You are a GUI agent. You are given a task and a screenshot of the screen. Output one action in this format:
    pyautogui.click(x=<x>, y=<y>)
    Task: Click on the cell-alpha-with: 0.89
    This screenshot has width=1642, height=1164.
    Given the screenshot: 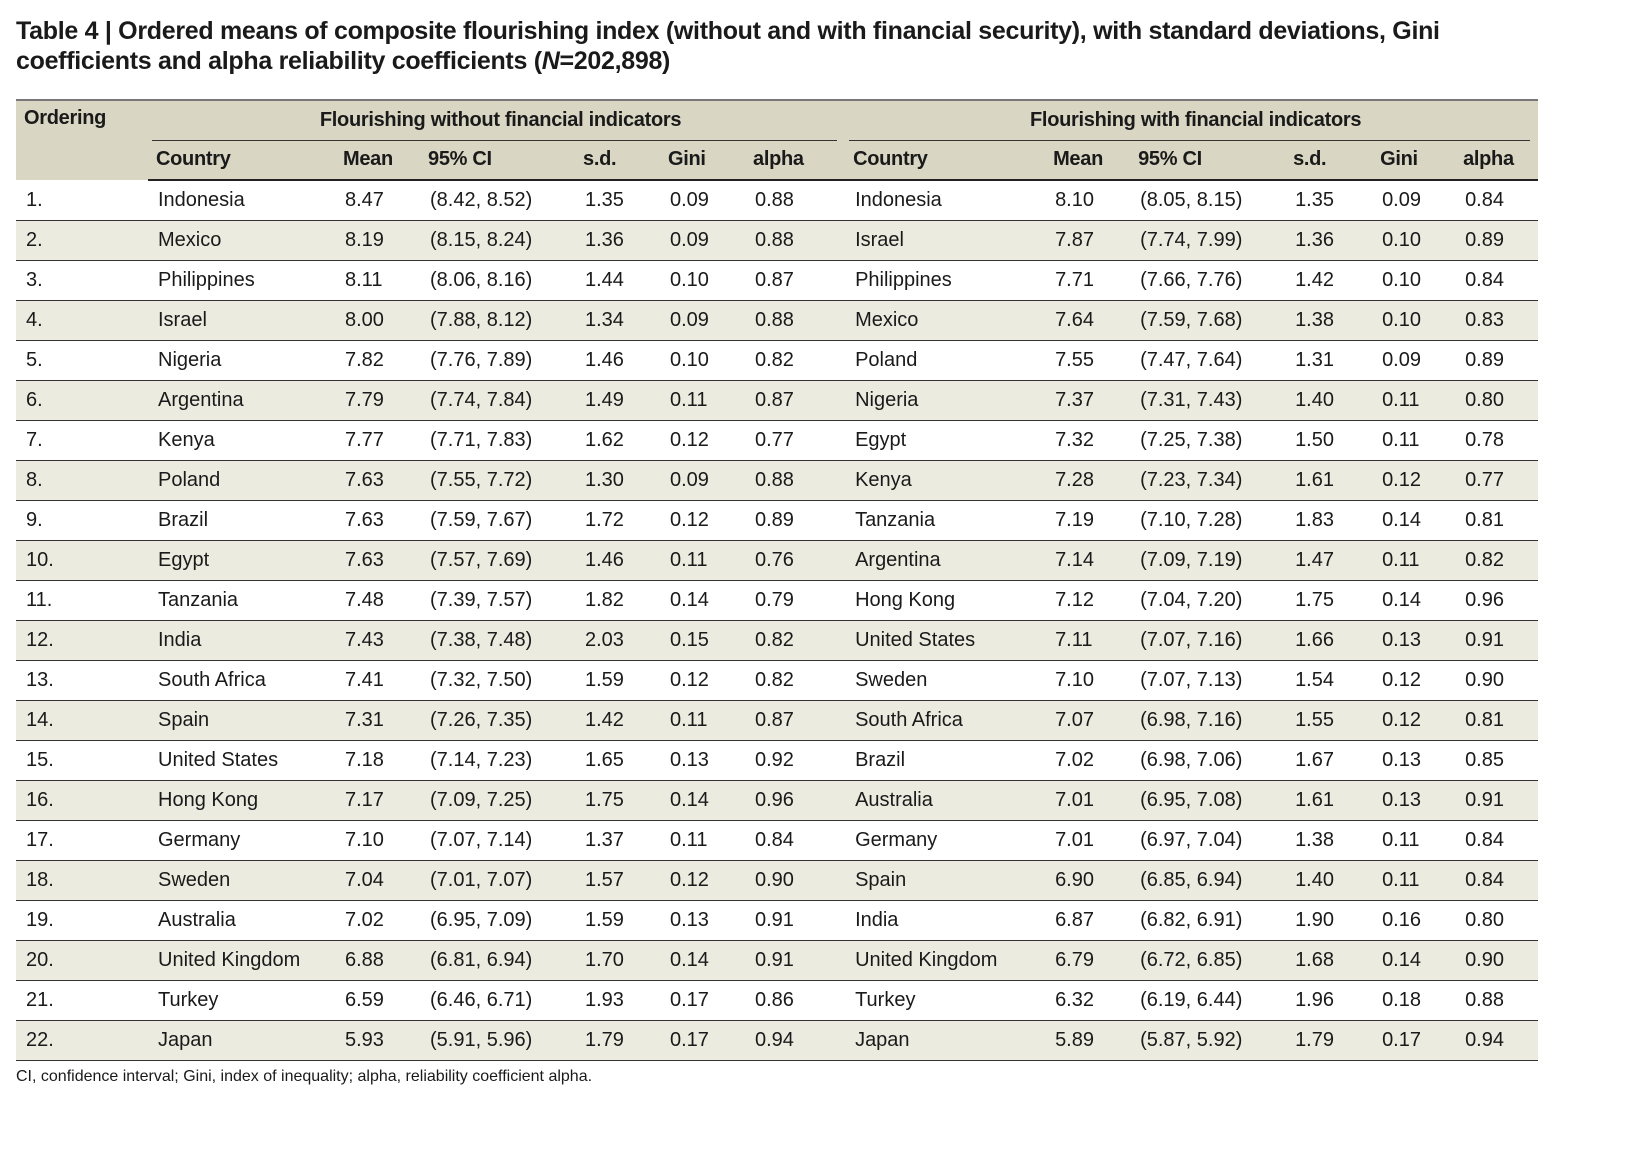 What is the action you would take?
    pyautogui.click(x=1497, y=240)
    